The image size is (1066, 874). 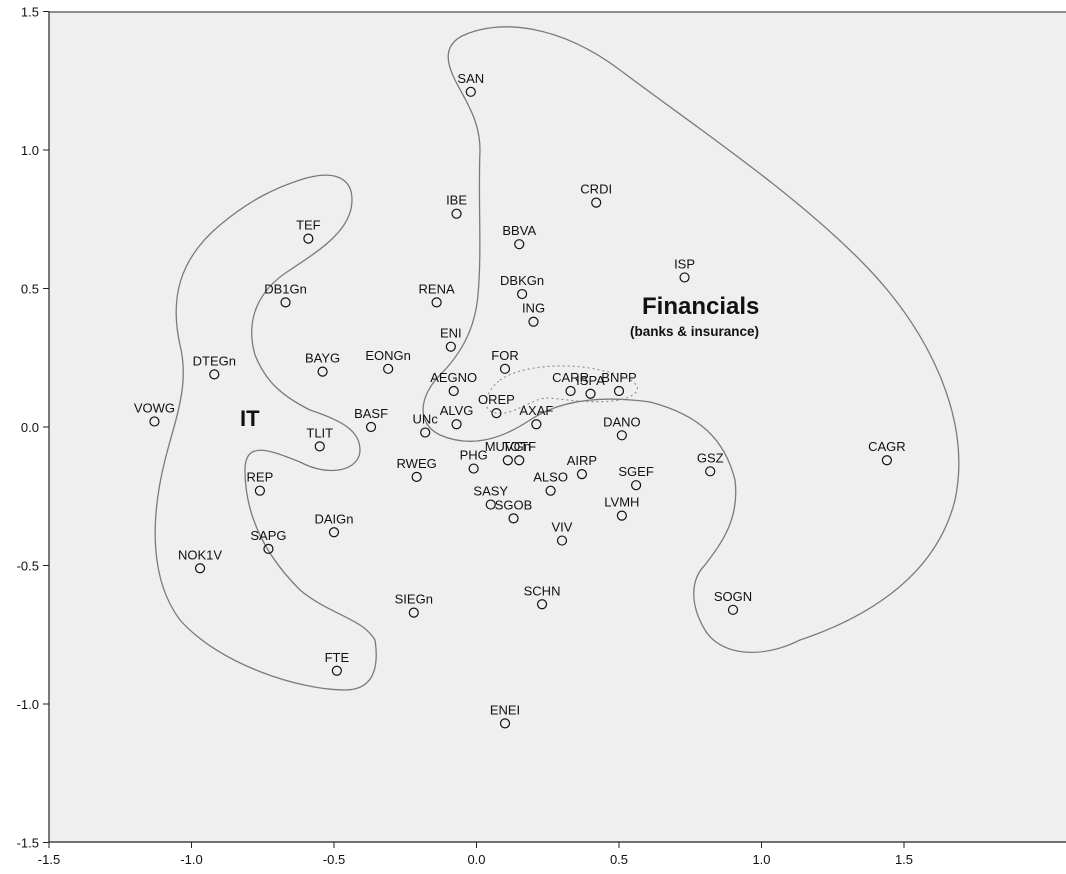 What do you see at coordinates (437, 288) in the screenshot?
I see `data-label-rena: RENA` at bounding box center [437, 288].